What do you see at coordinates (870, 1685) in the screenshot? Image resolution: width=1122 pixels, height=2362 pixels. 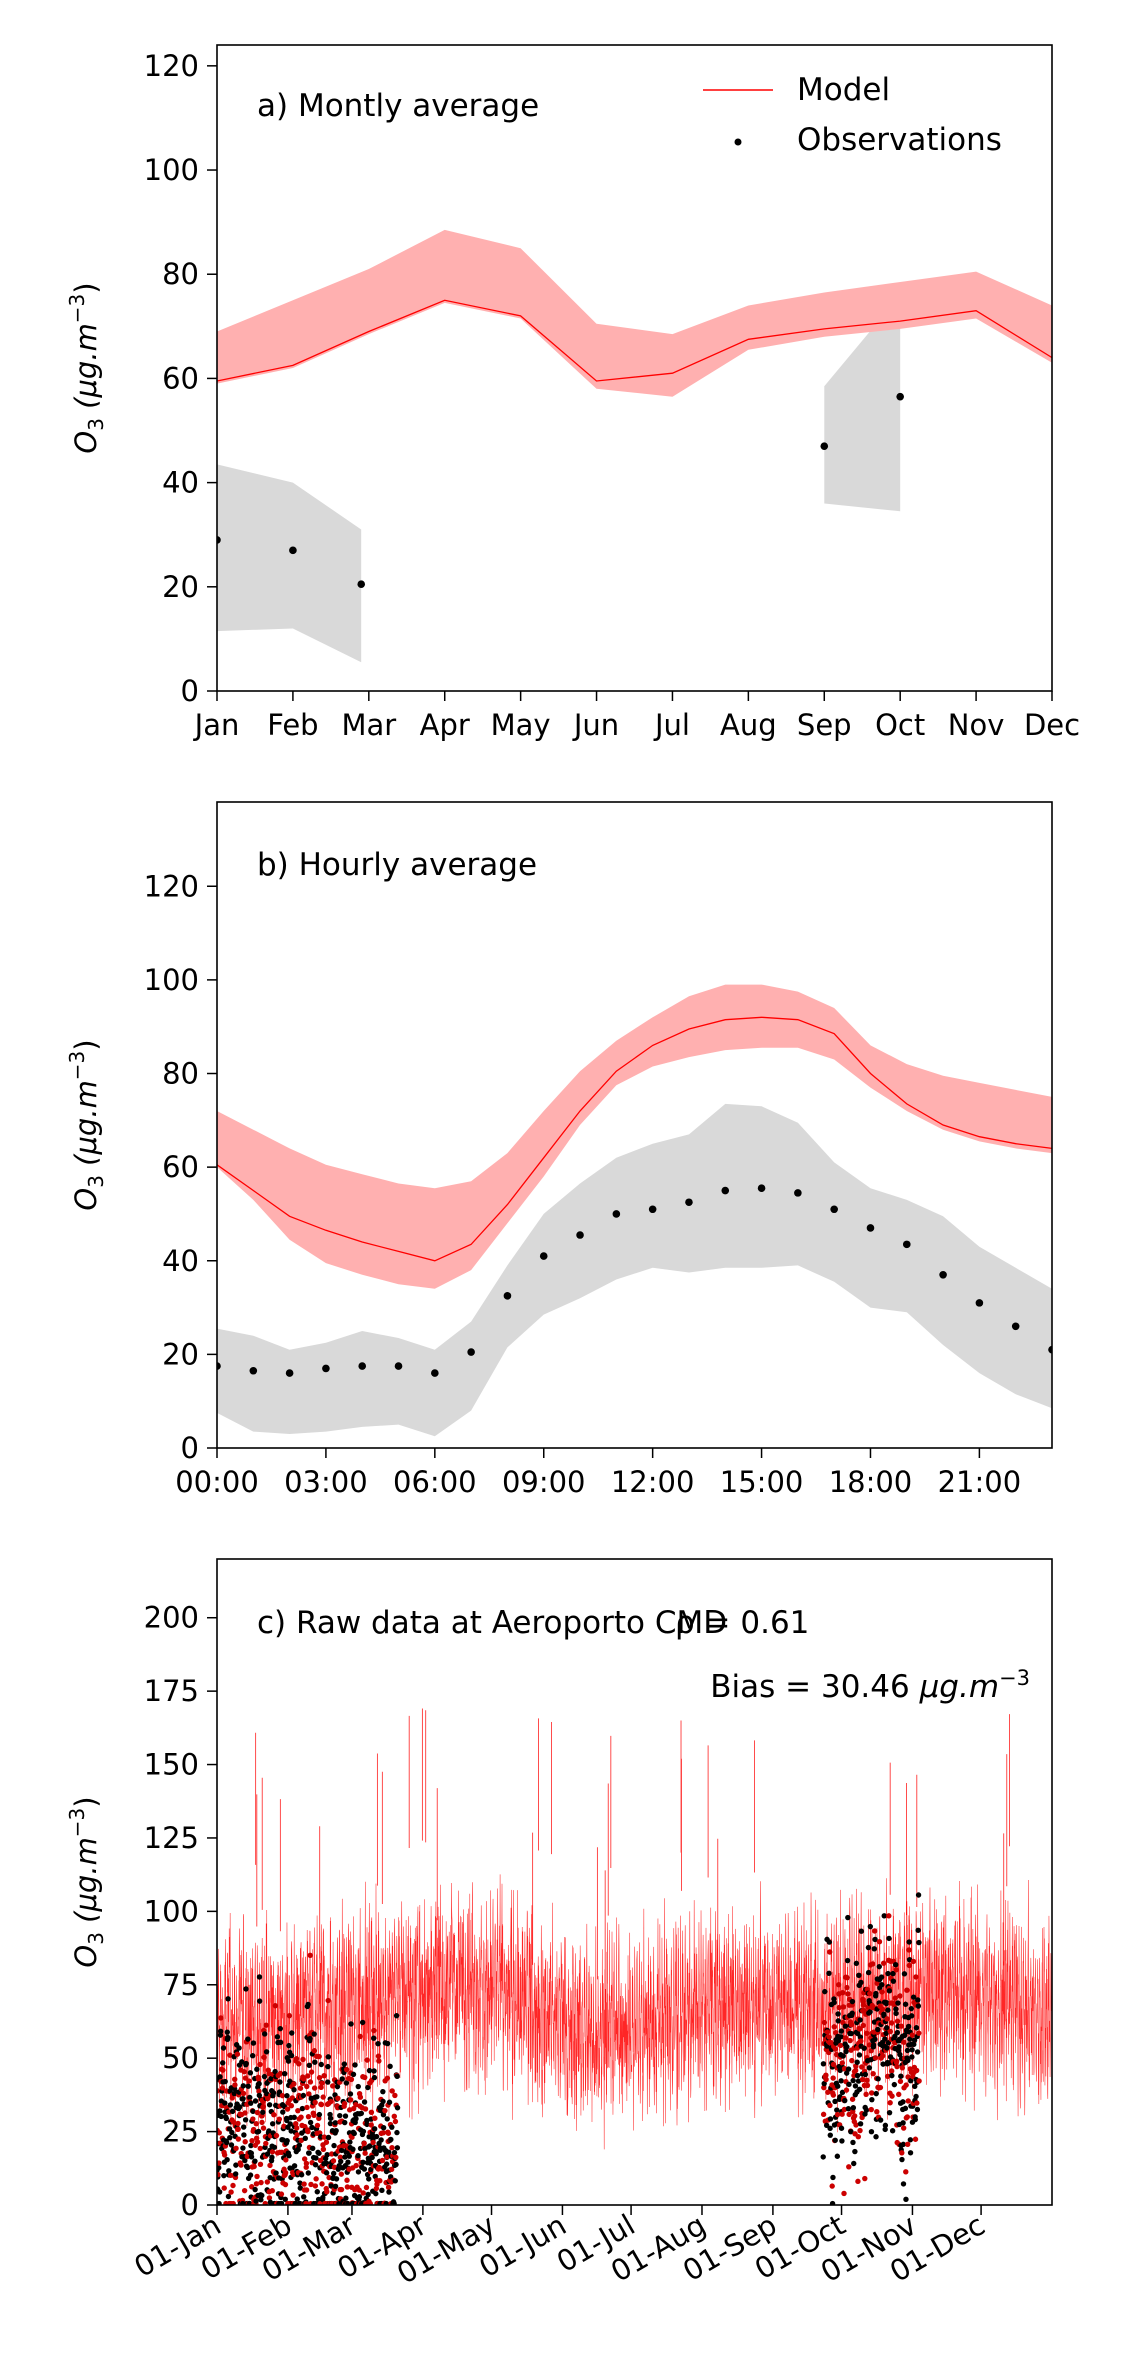 I see `panel-c-bias: Bias = 30.46 μg.m−3` at bounding box center [870, 1685].